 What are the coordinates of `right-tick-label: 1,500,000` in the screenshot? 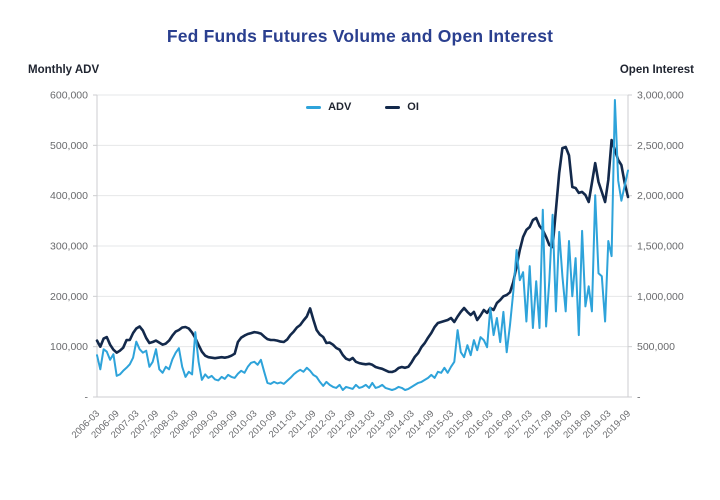 It's located at (660, 247).